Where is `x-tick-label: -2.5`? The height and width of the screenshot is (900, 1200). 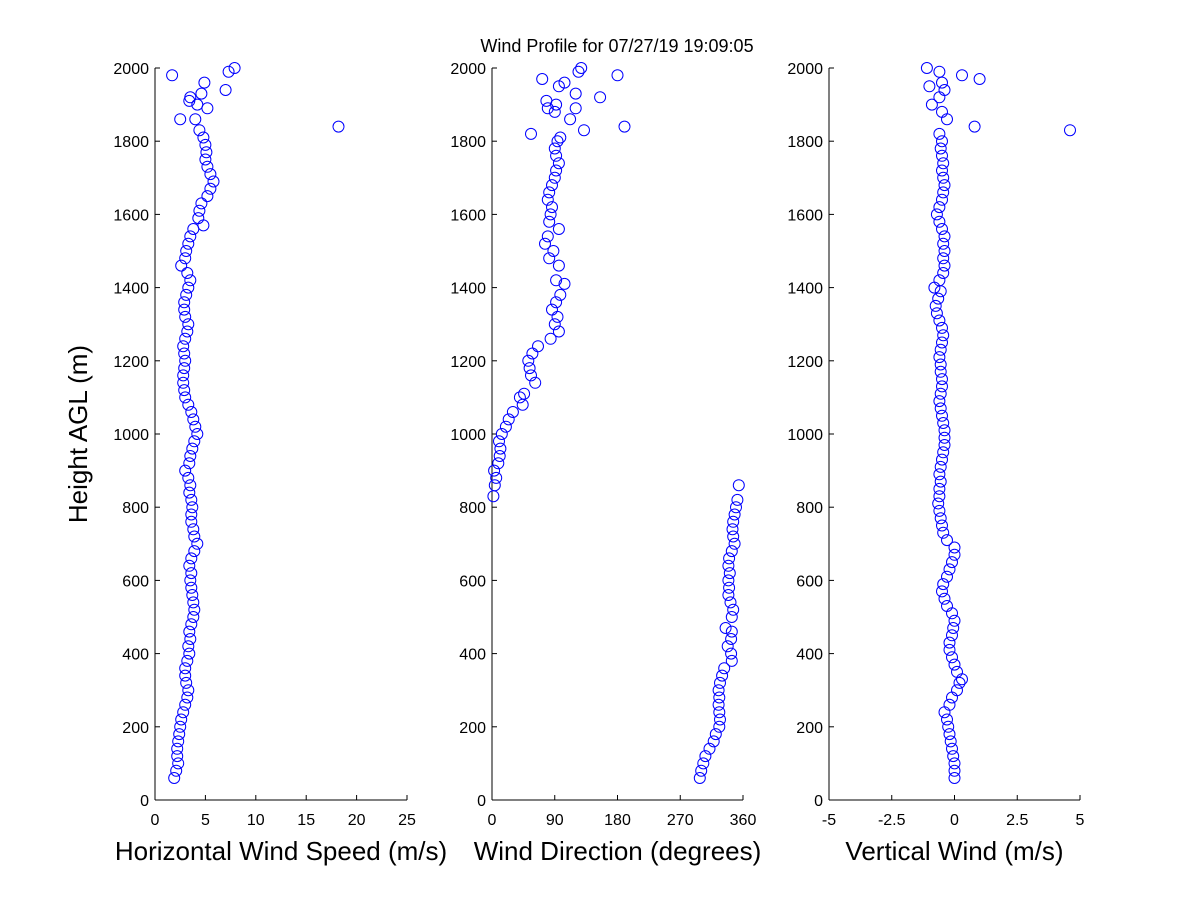
x-tick-label: -2.5 is located at coordinates (892, 820).